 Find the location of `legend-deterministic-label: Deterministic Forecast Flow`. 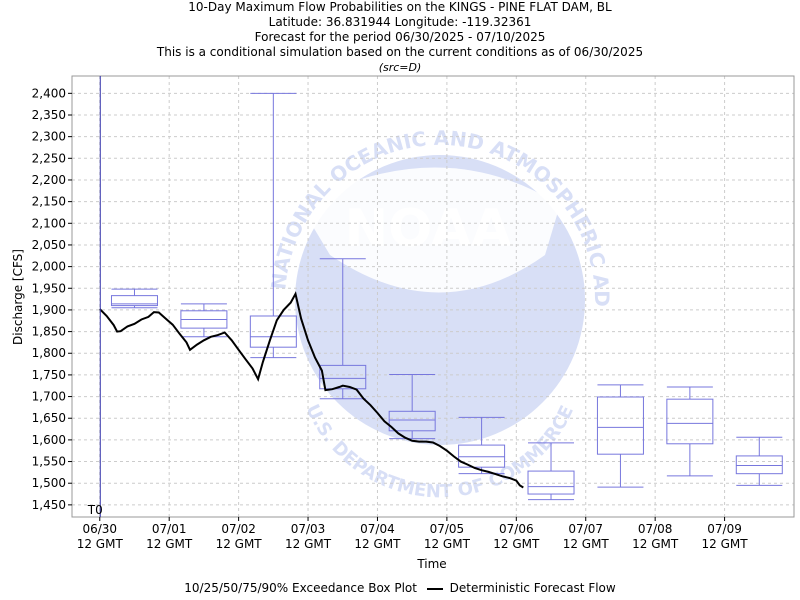

legend-deterministic-label: Deterministic Forecast Flow is located at coordinates (532, 588).